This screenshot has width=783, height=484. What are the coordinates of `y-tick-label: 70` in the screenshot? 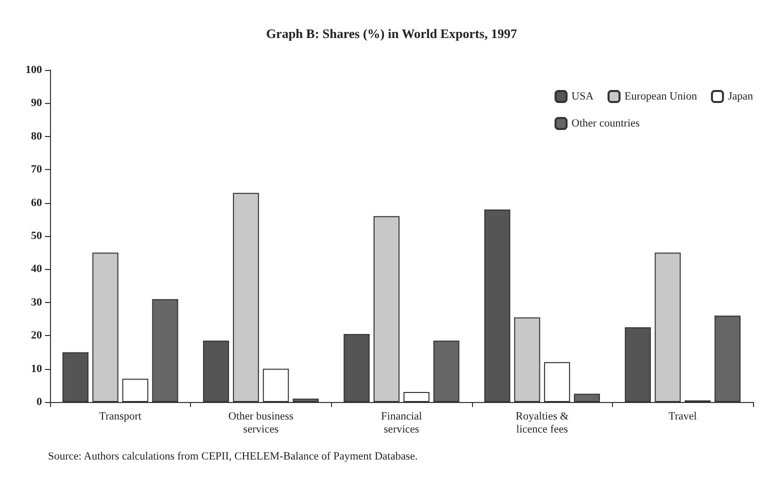 It's located at (36, 170).